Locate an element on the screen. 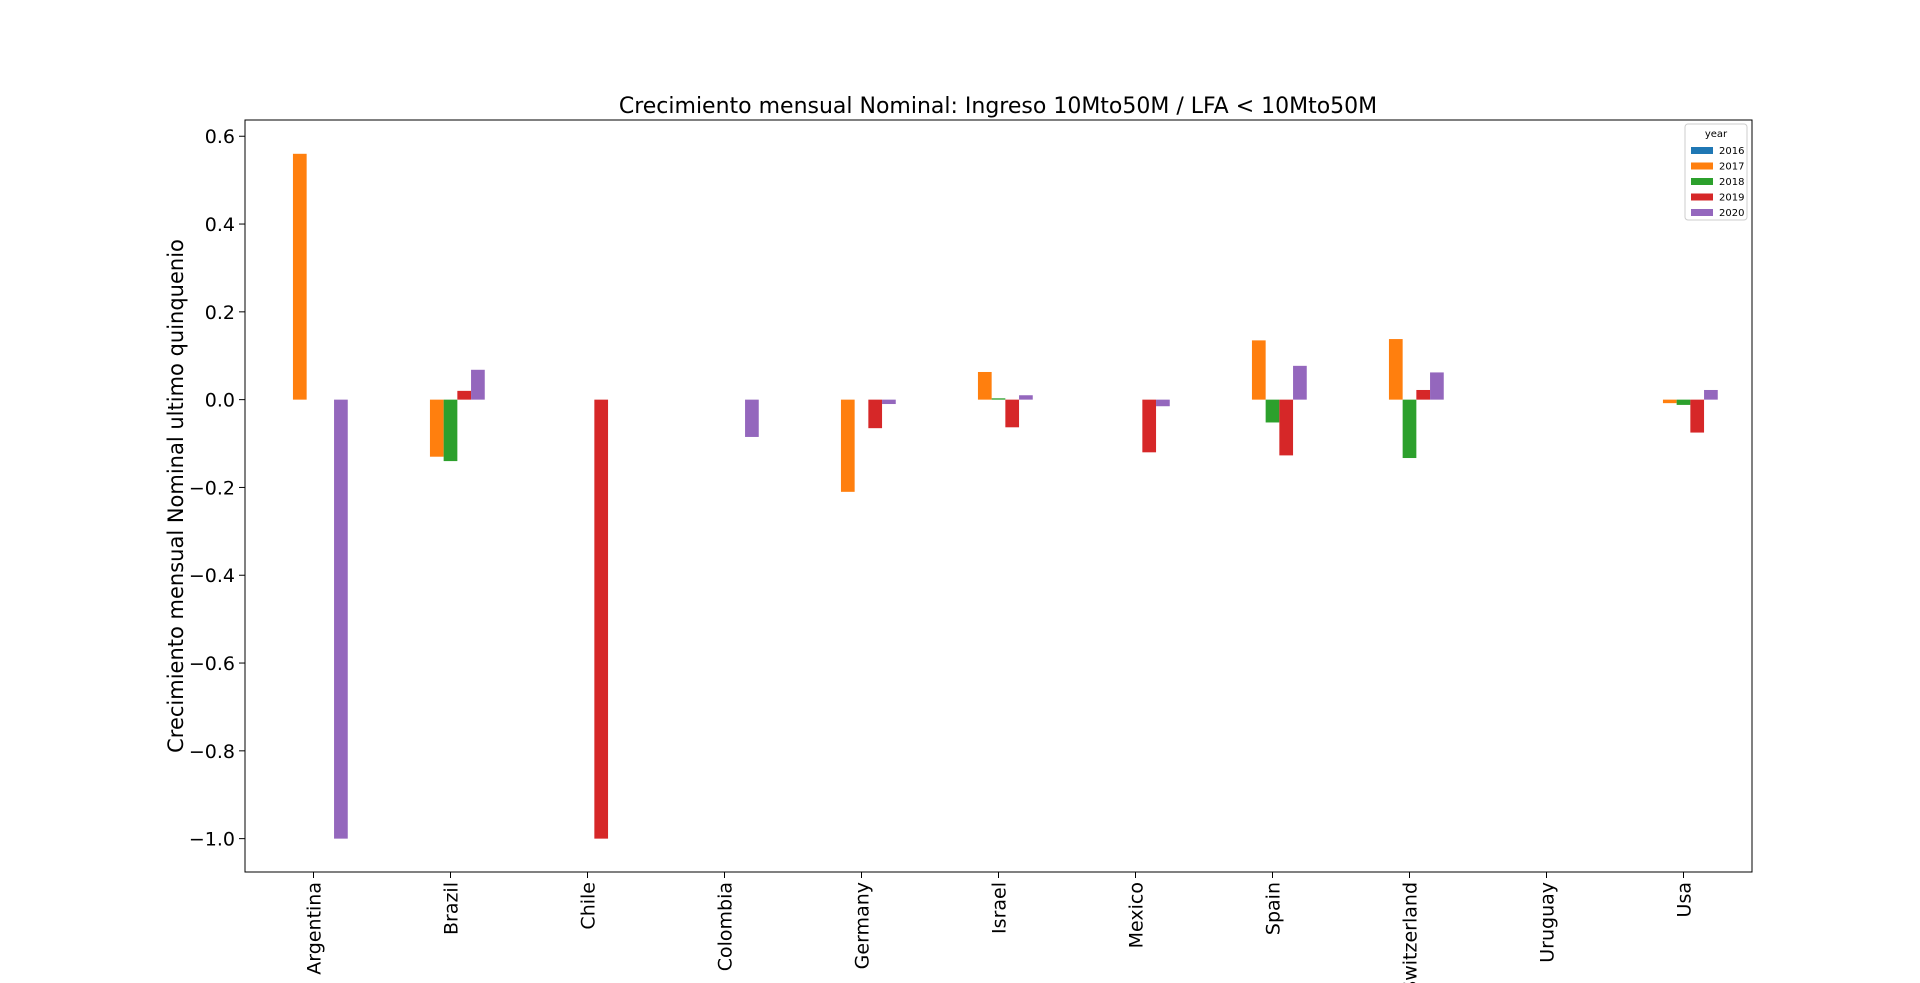 Image resolution: width=1920 pixels, height=983 pixels. legend-label: 2016 is located at coordinates (1731, 151).